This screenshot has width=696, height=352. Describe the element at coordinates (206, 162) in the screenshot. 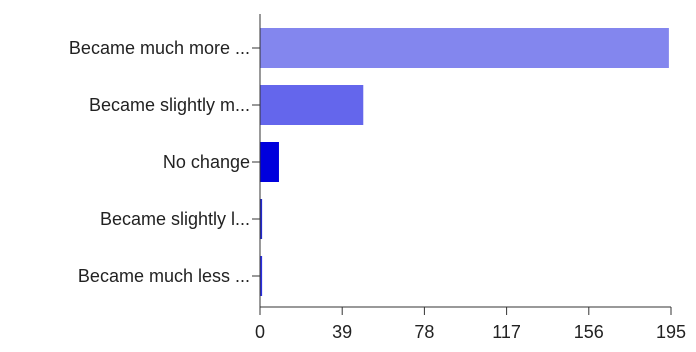

I see `category-label-2: No change` at that location.